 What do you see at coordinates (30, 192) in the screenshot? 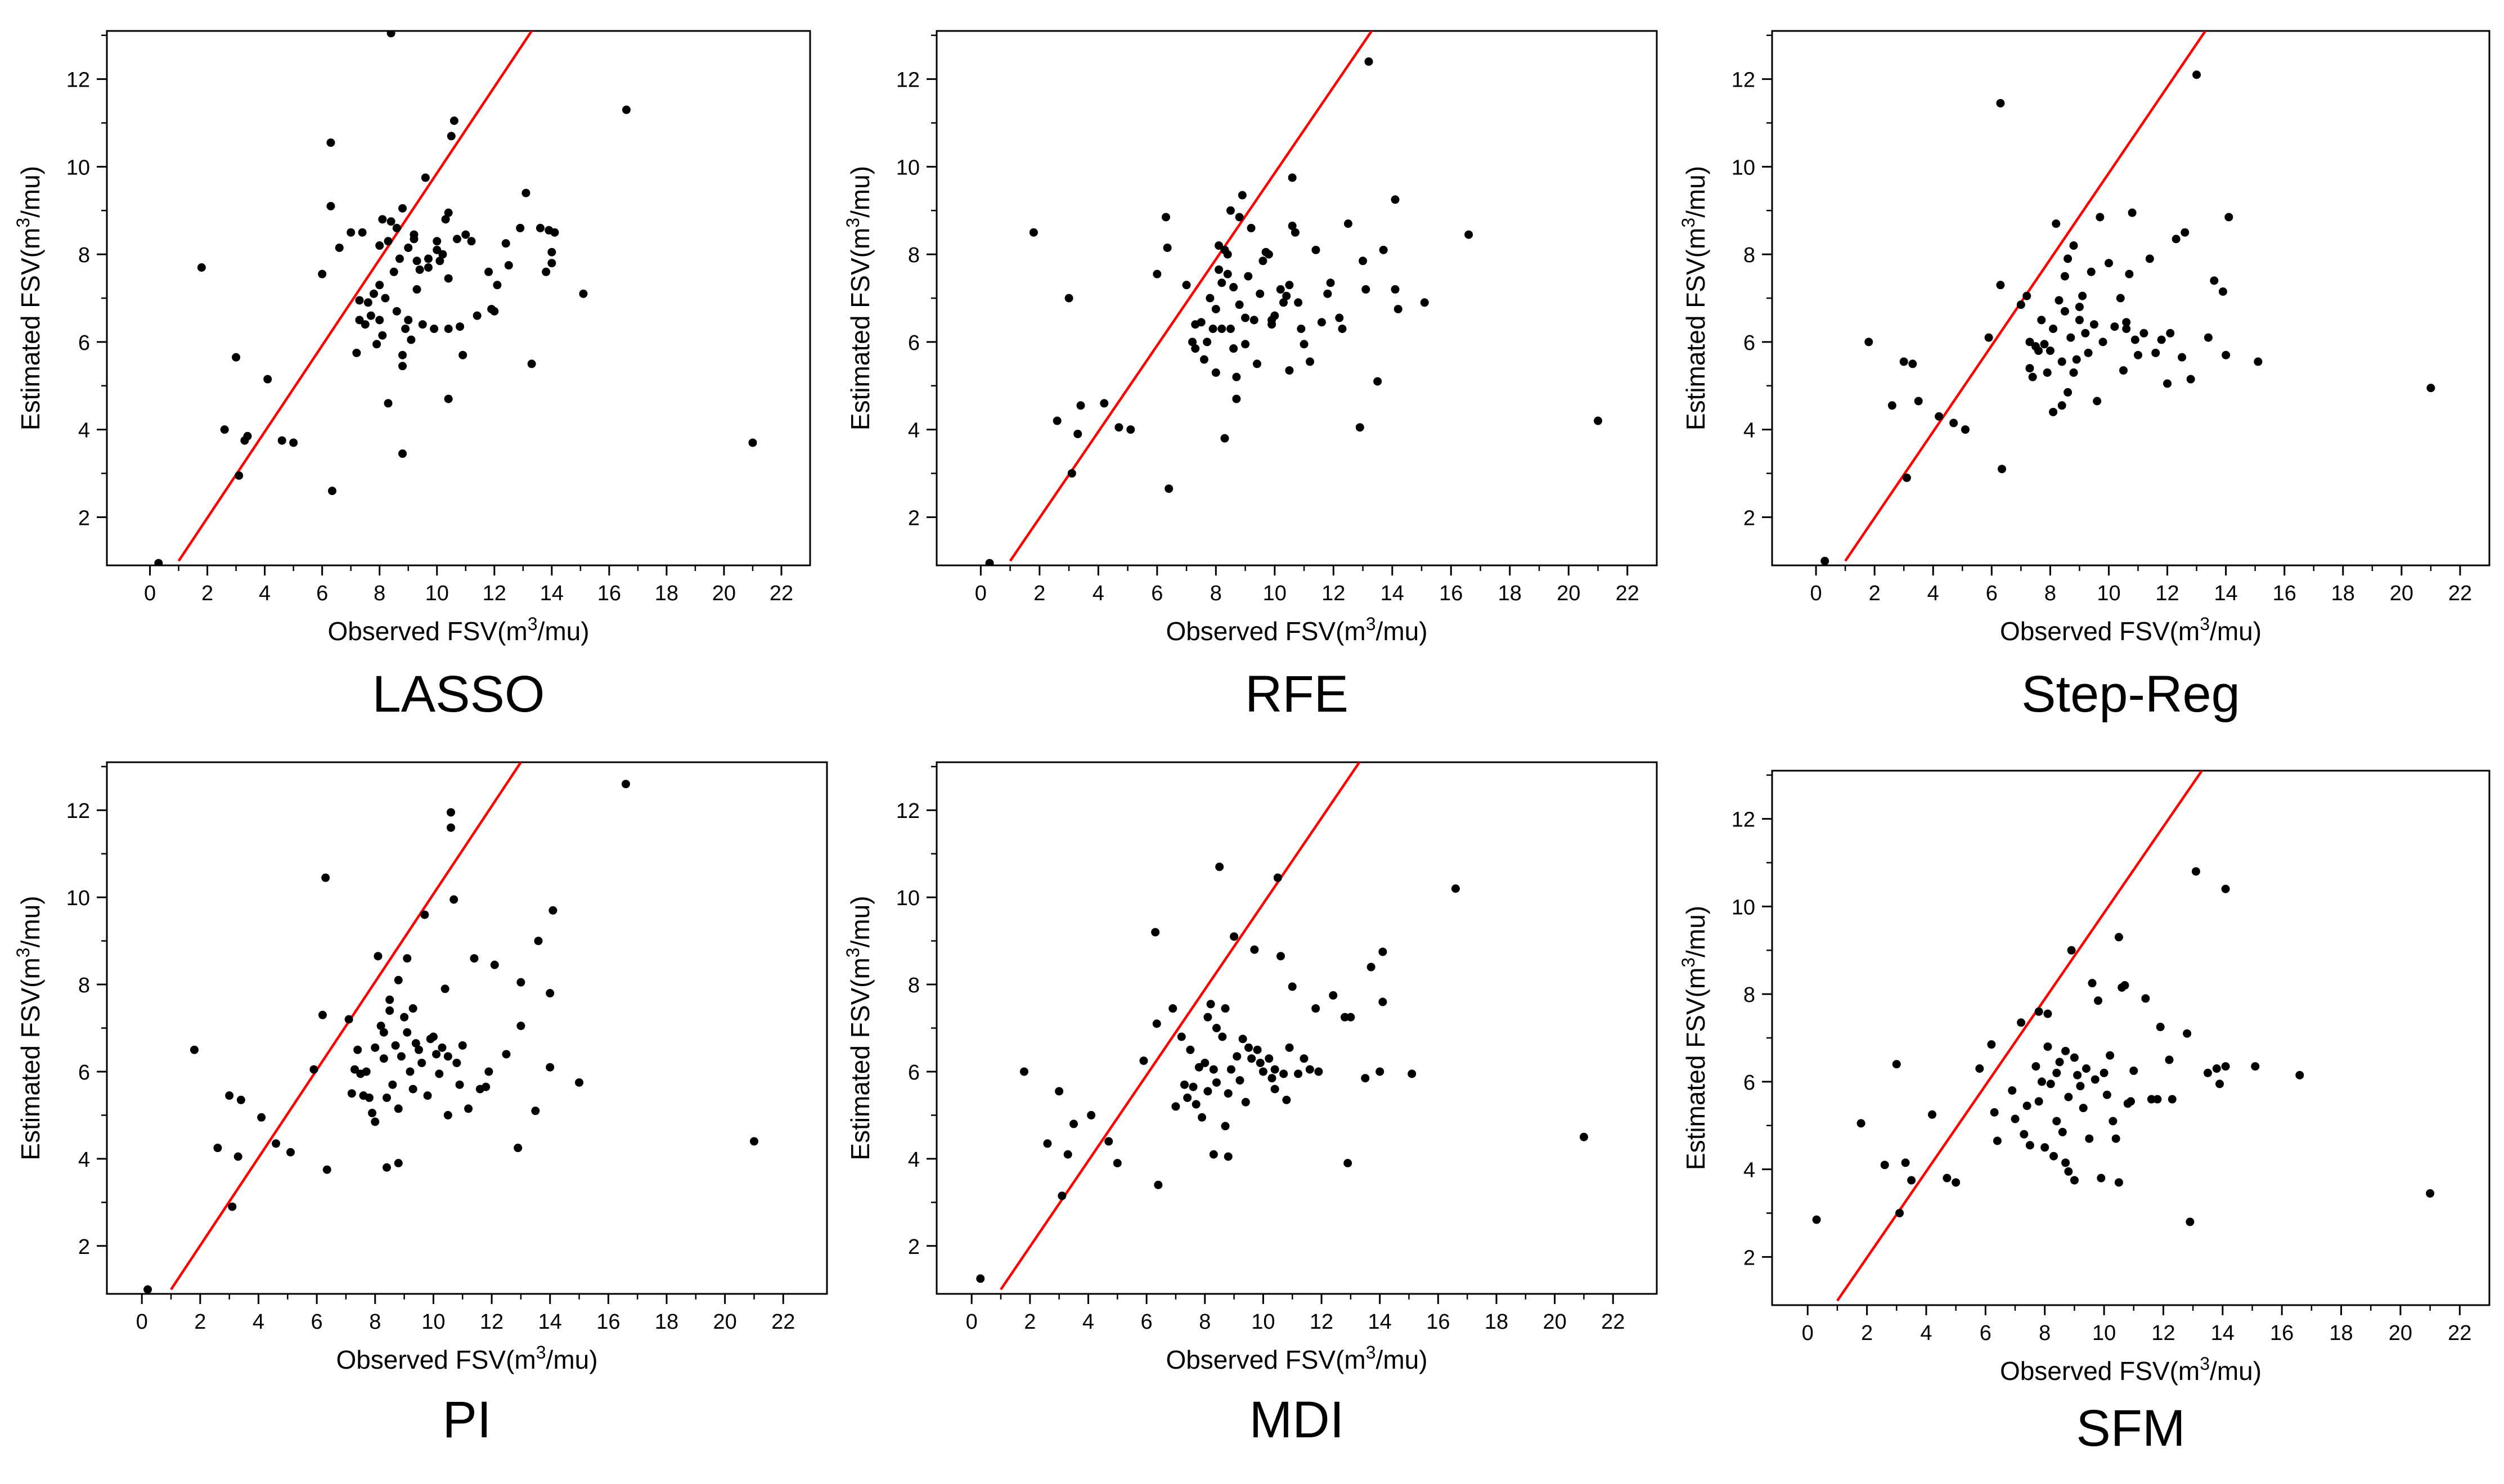
I see `y-axis-label-tail: /mu)` at bounding box center [30, 192].